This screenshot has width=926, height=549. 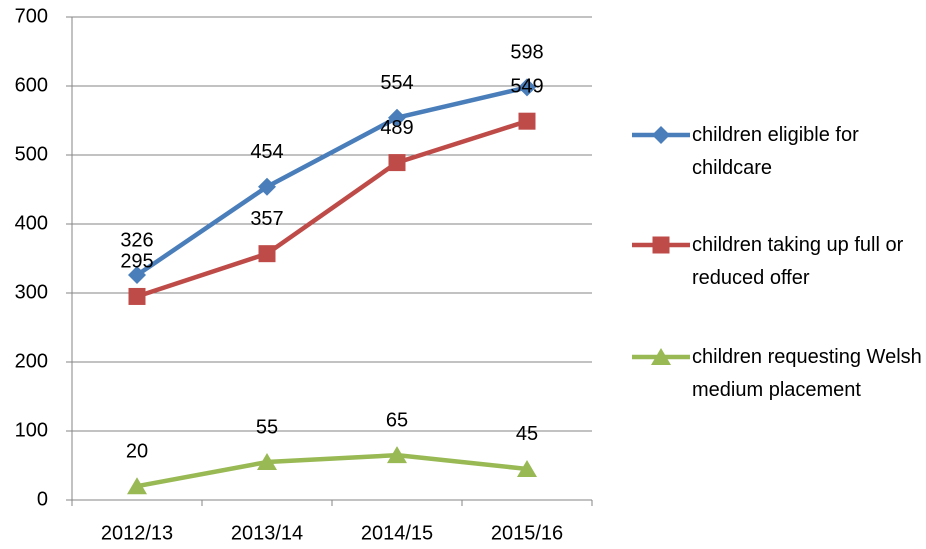 I want to click on data-label: 65, so click(x=397, y=420).